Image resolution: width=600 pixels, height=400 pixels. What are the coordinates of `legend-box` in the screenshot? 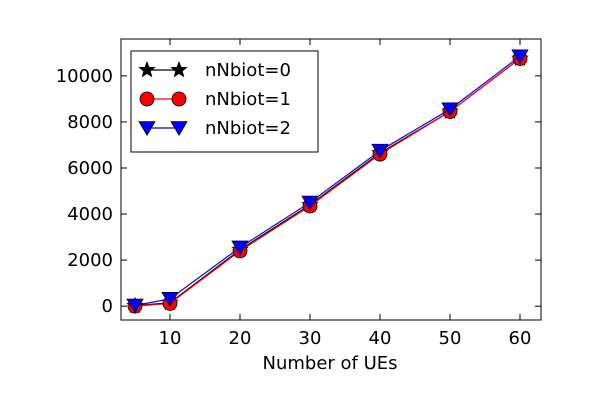 It's located at (224, 101).